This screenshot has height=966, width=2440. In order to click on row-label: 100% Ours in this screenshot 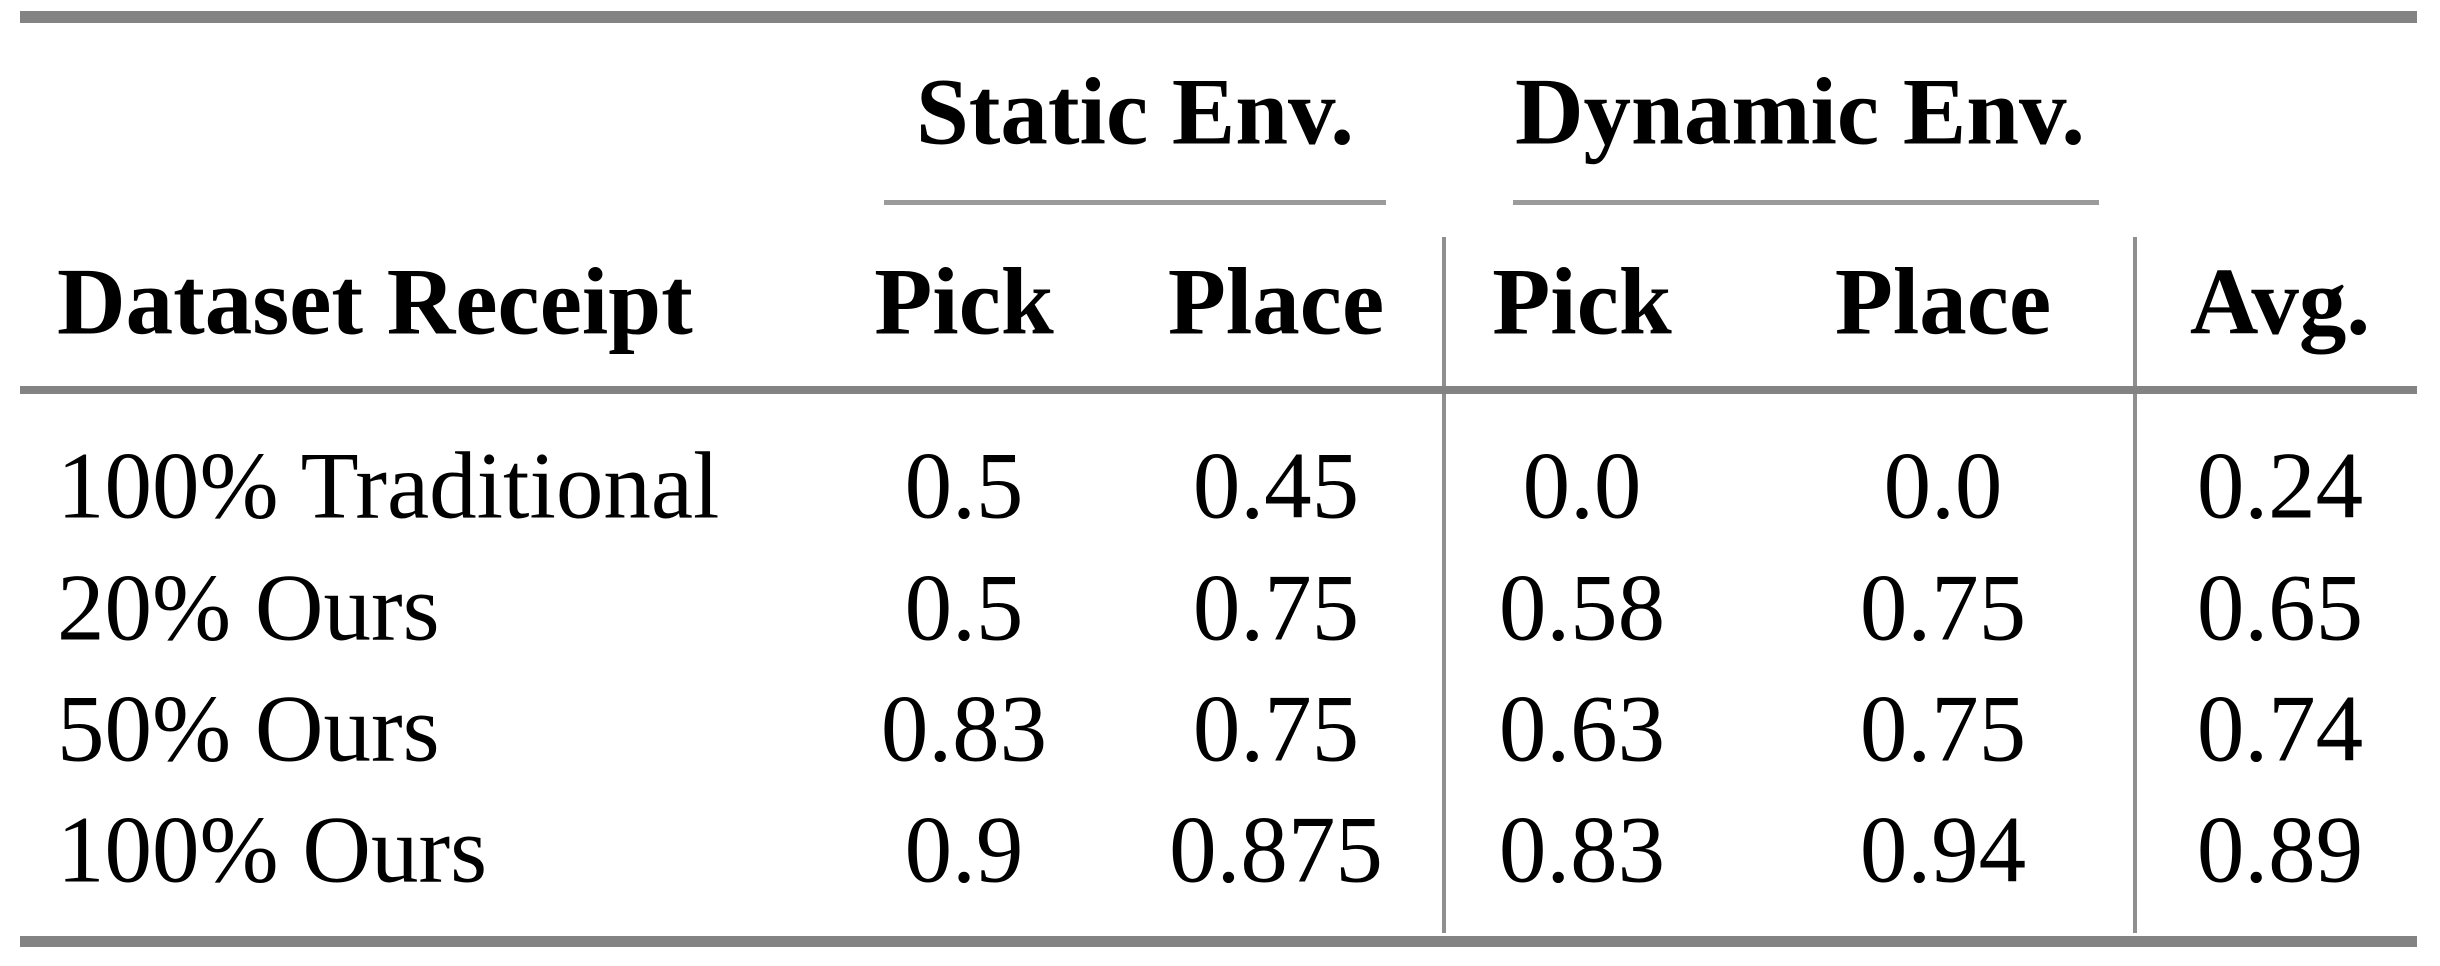, I will do `click(272, 849)`.